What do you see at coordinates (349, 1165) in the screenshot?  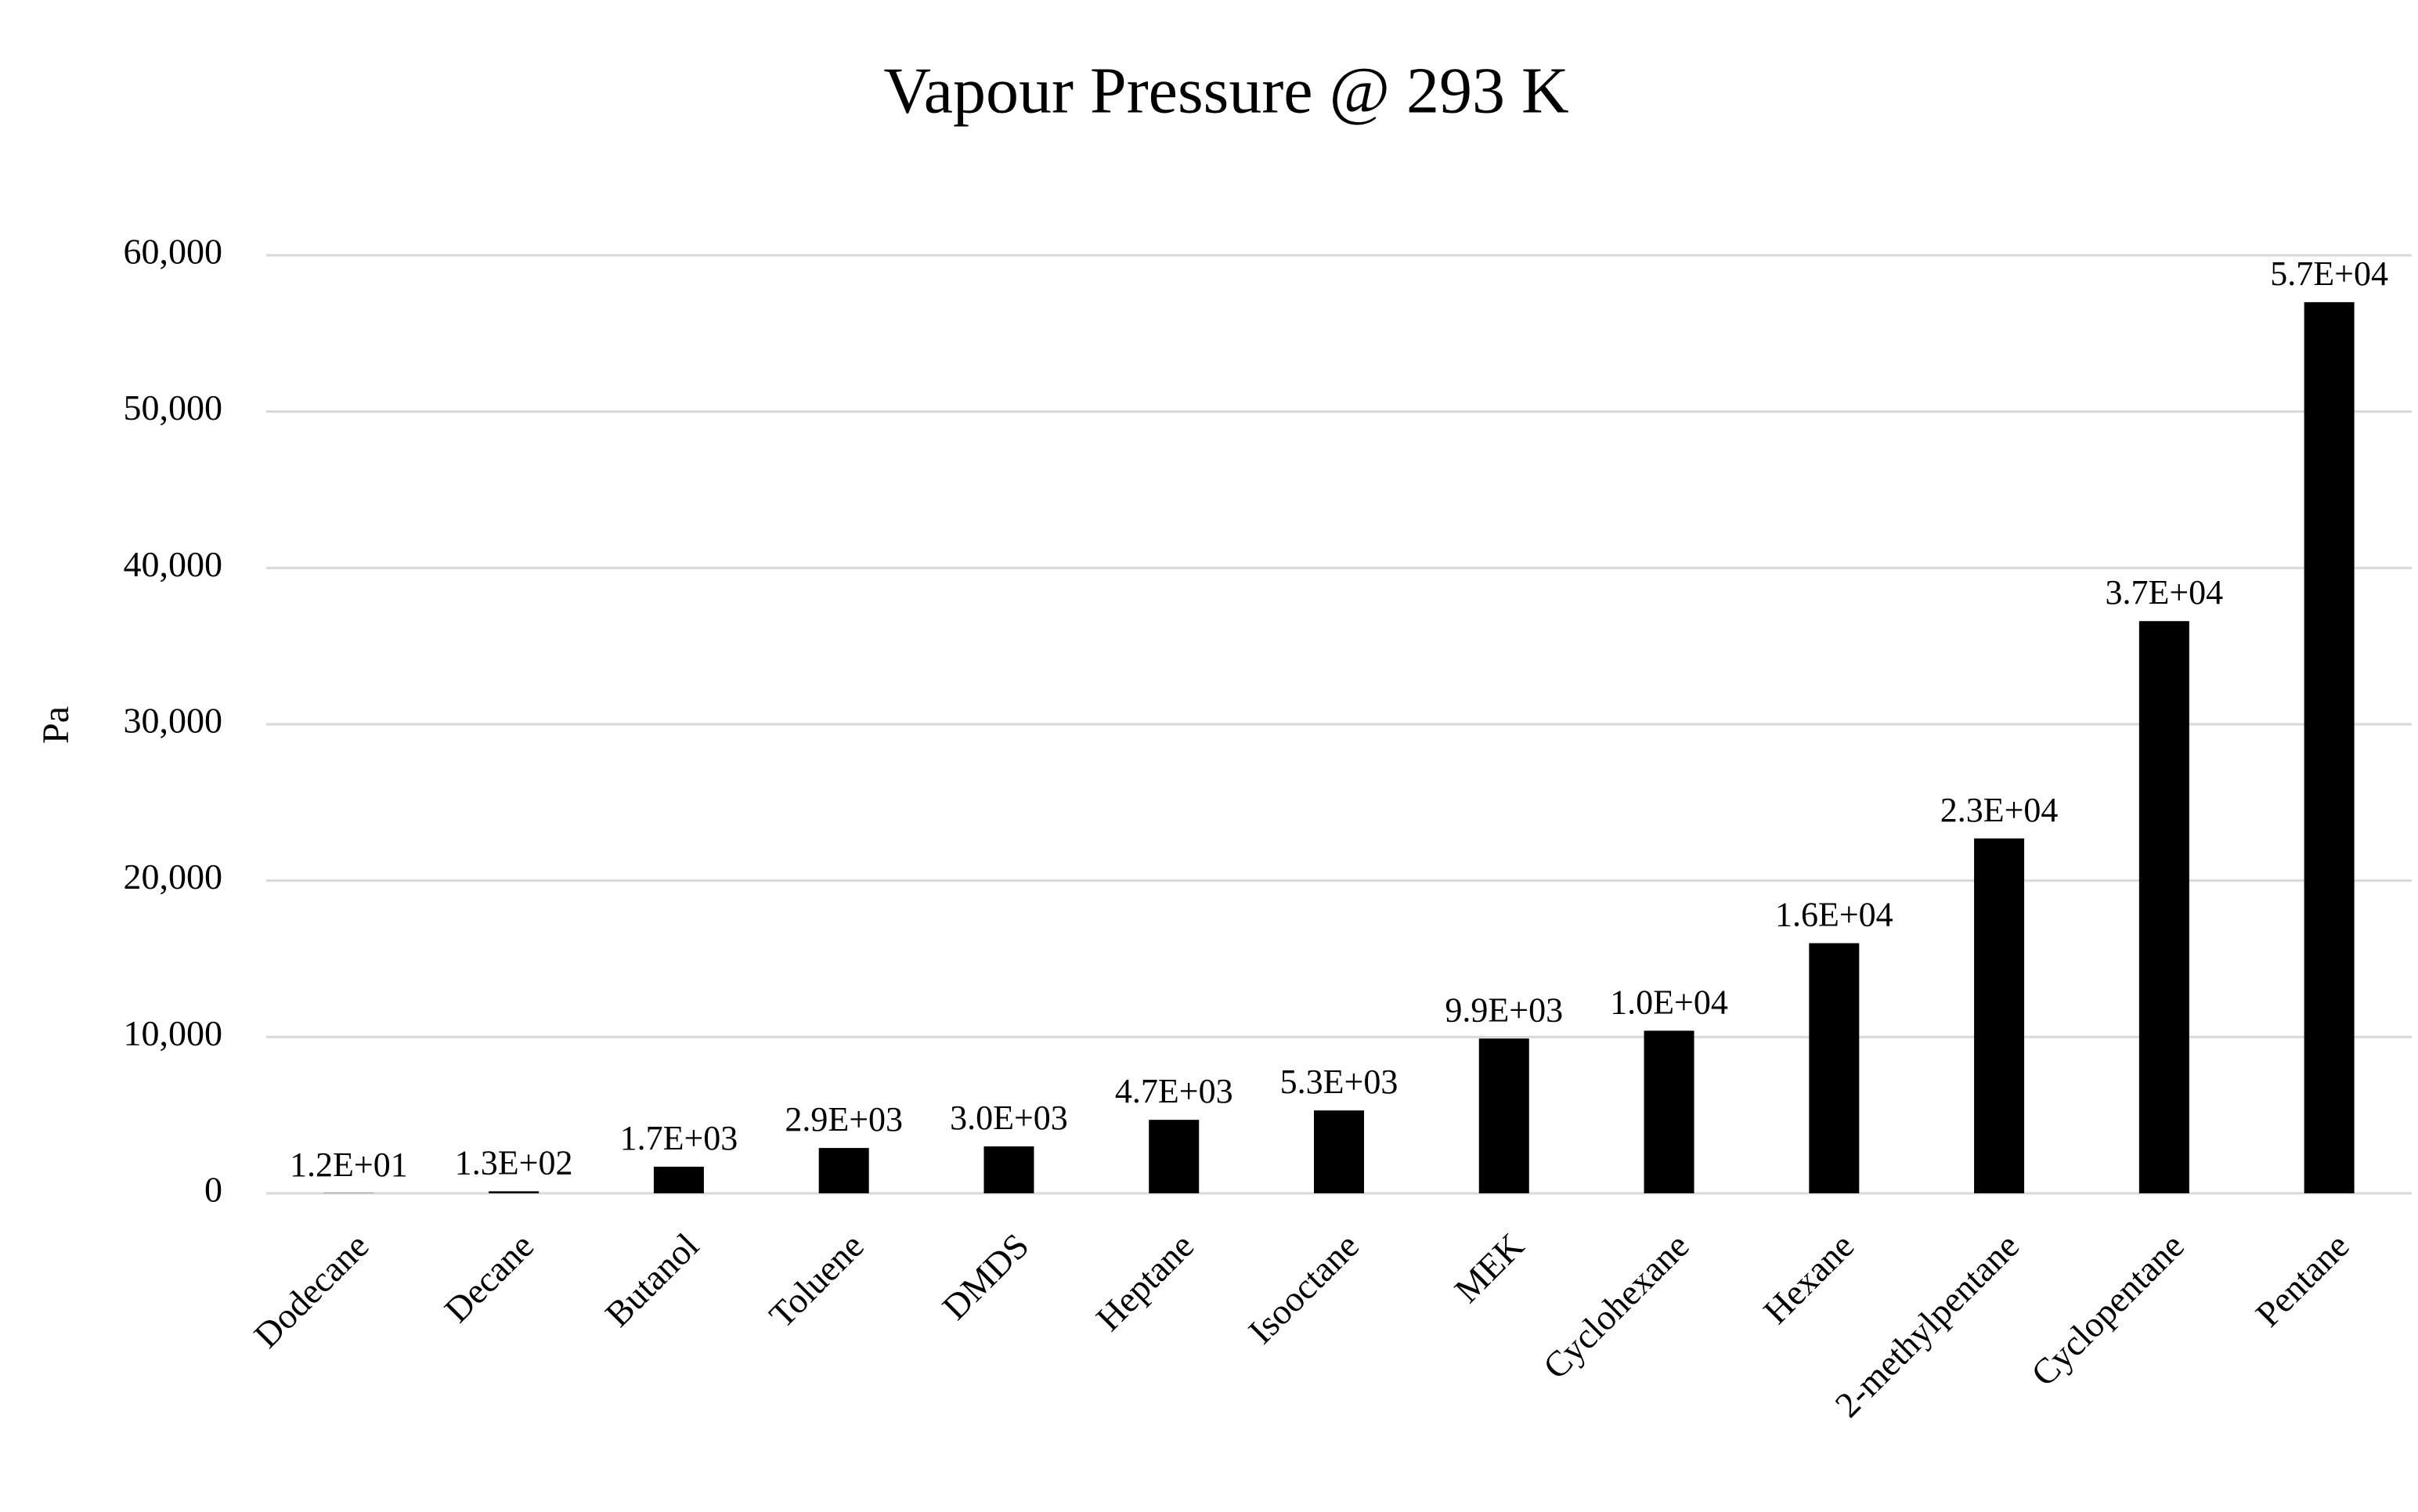 I see `data-label: 1.2E+01` at bounding box center [349, 1165].